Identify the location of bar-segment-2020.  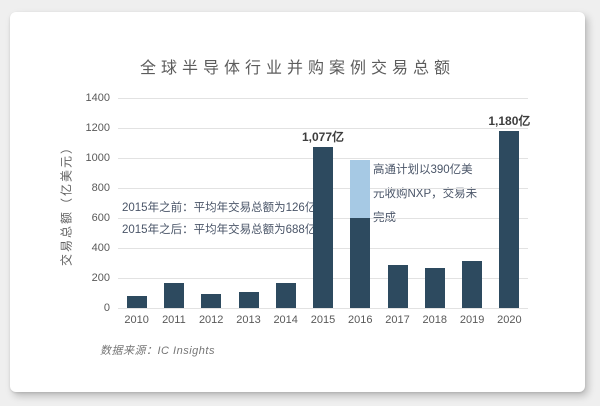
(509, 219).